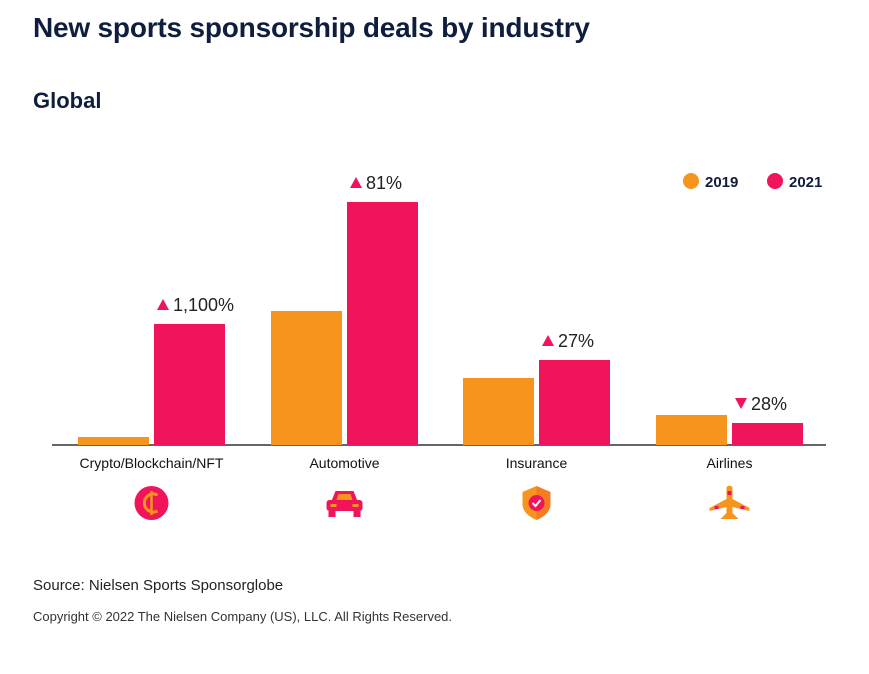  What do you see at coordinates (741, 403) in the screenshot?
I see `change-down-icon` at bounding box center [741, 403].